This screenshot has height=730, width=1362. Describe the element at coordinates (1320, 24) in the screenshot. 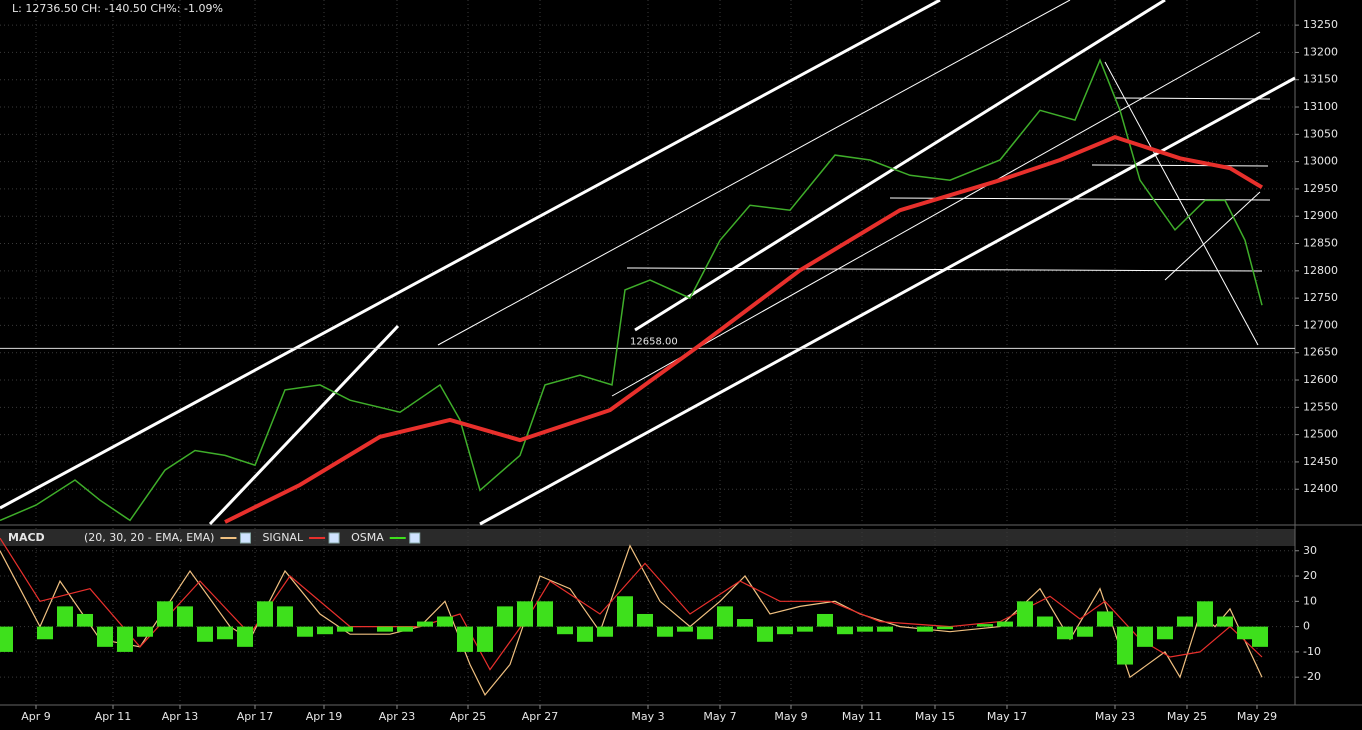

I see `y-tick-label: 13250` at that location.